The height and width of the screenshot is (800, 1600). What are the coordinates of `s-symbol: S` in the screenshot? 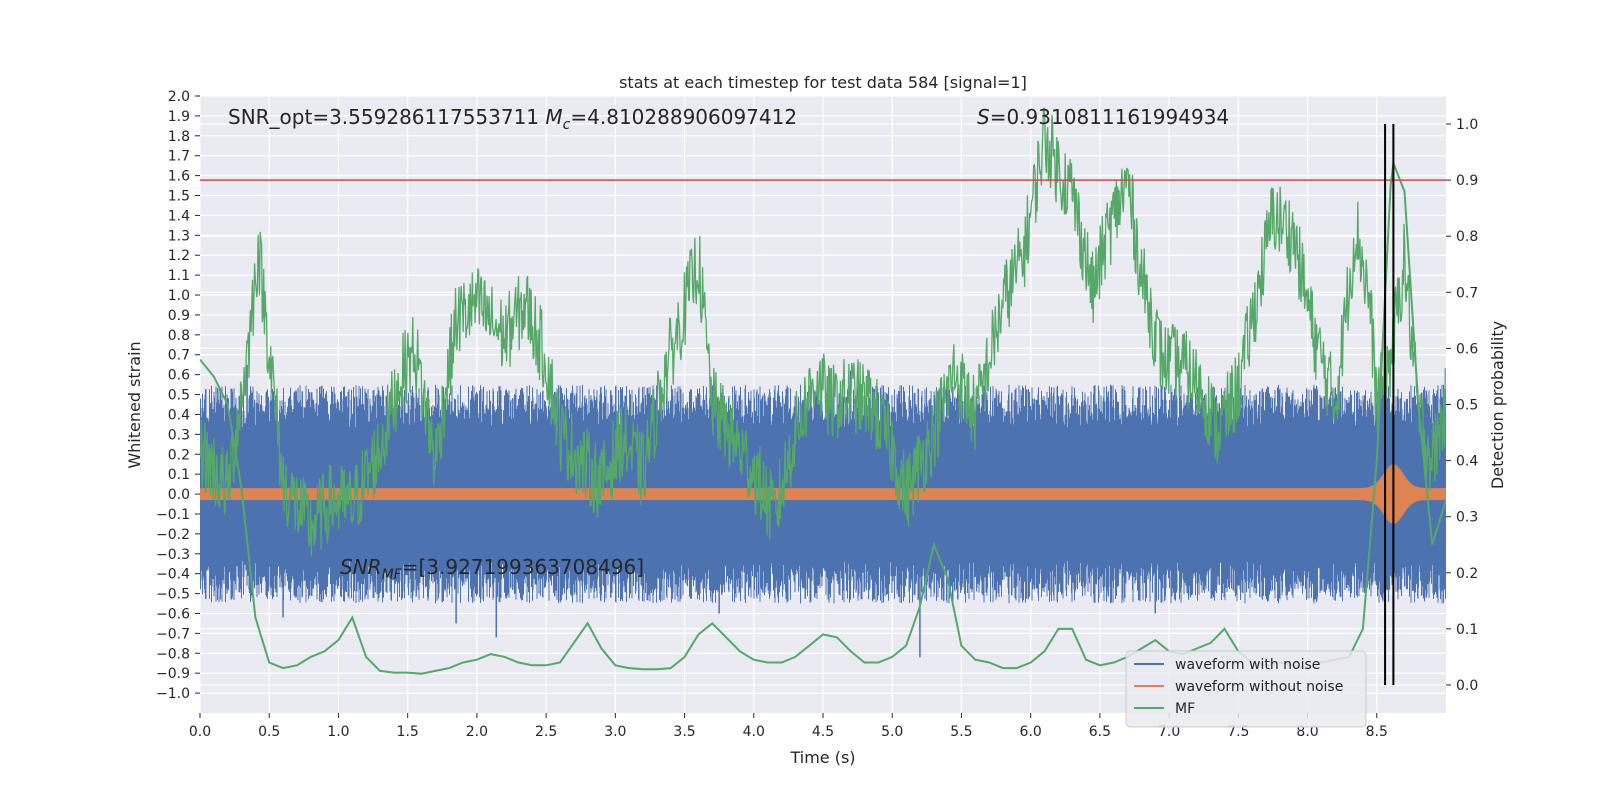 It's located at (983, 117).